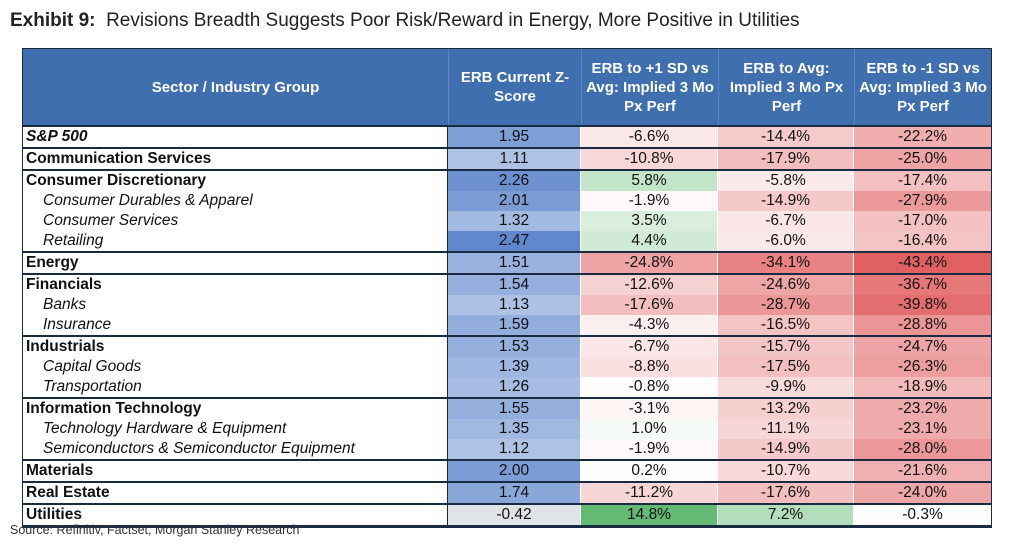  What do you see at coordinates (649, 325) in the screenshot?
I see `cell-plus1sd: -4.3%` at bounding box center [649, 325].